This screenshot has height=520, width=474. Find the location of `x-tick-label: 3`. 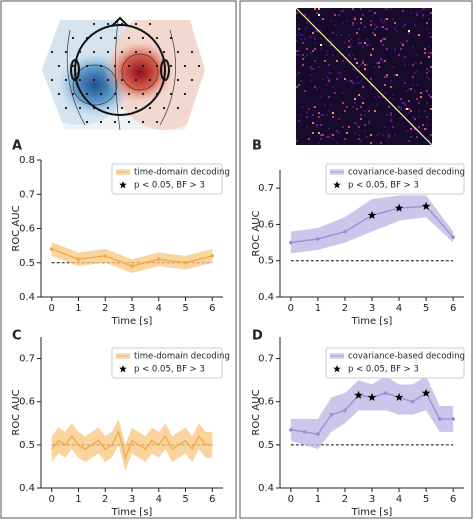

x-tick-label: 3 is located at coordinates (372, 499).